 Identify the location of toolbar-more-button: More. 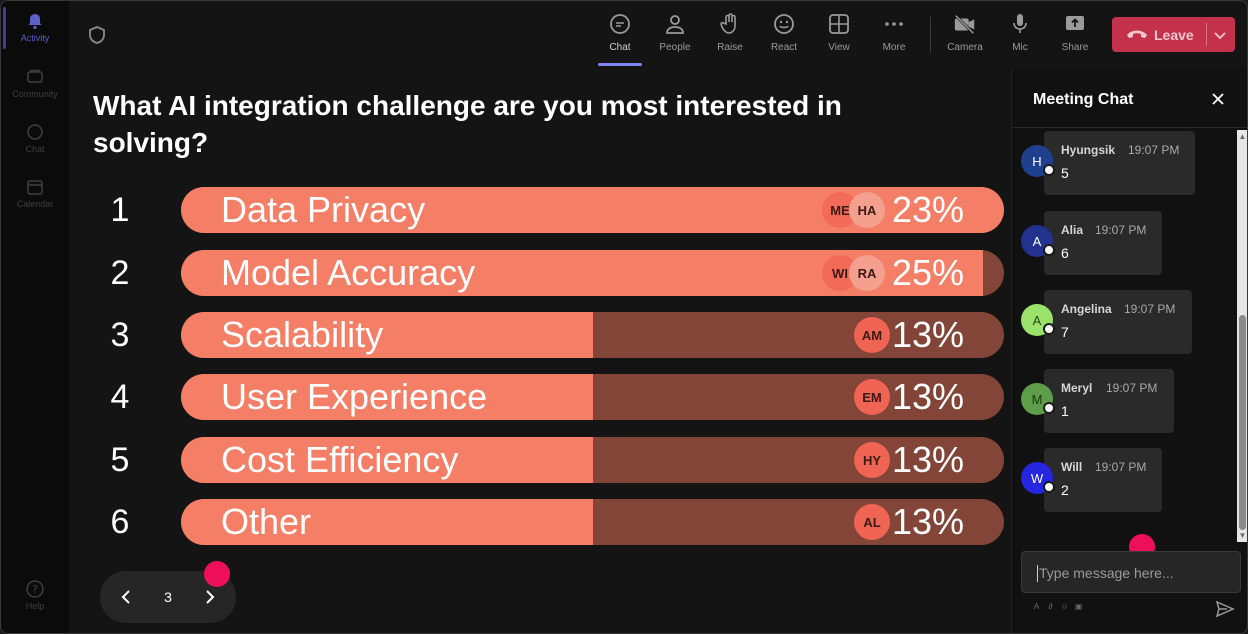
(894, 36).